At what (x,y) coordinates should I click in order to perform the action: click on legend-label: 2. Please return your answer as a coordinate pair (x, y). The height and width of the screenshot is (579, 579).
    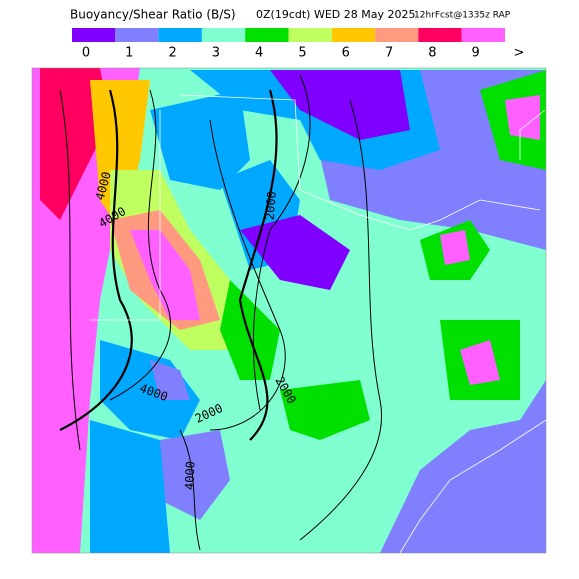
    Looking at the image, I should click on (172, 53).